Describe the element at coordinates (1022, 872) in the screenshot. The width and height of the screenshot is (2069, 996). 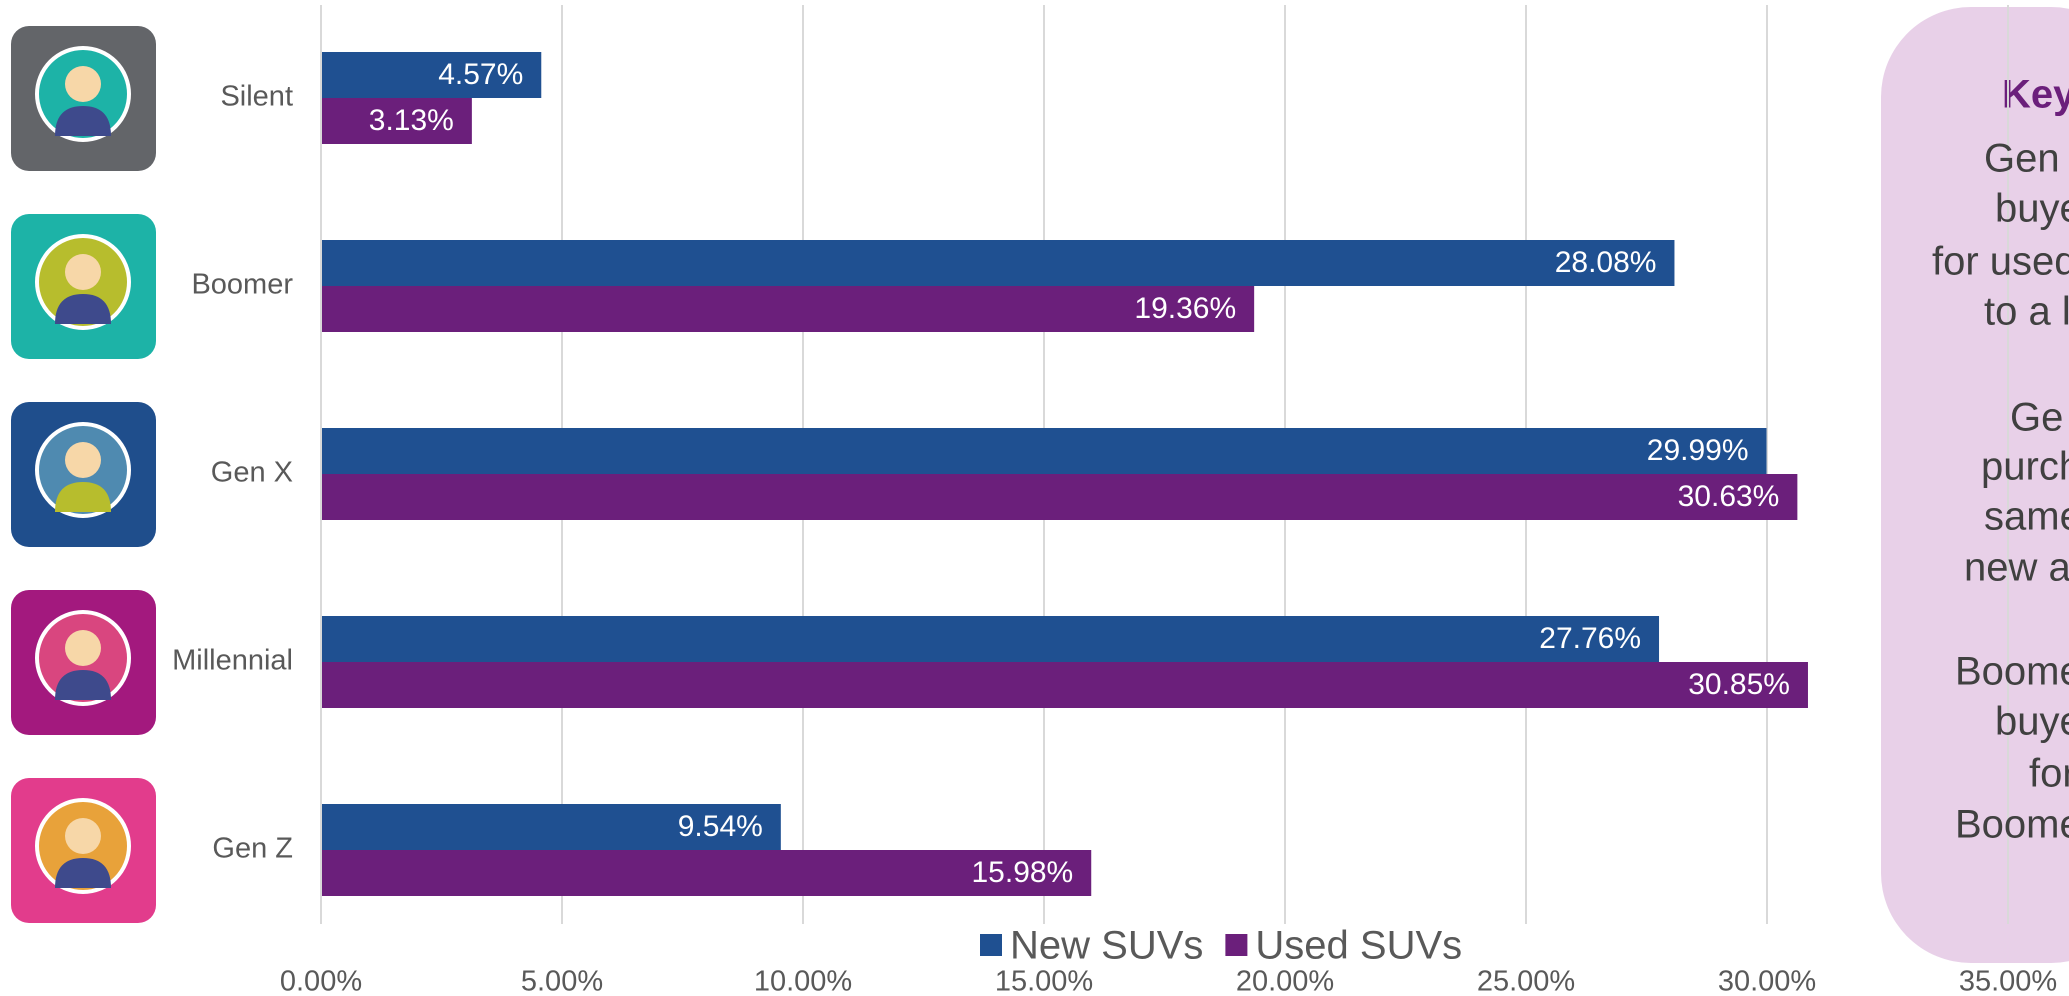
I see `data-label: 15.98%` at that location.